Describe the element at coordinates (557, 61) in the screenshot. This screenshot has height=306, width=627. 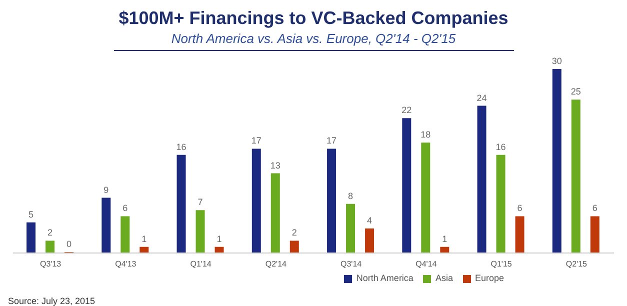
I see `data-label: 30` at that location.